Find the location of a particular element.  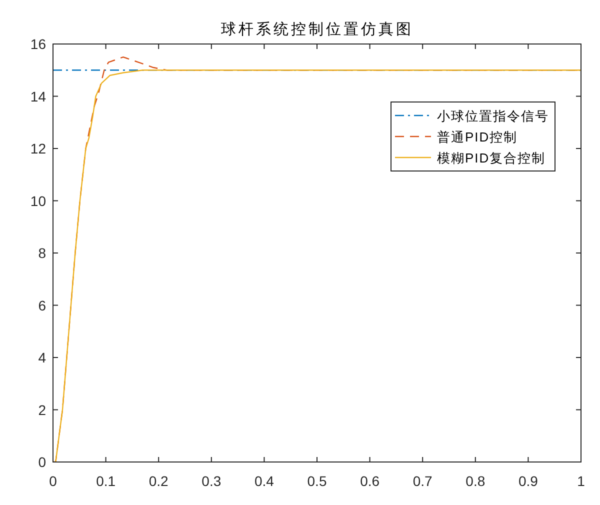

y-tick-label: 10 is located at coordinates (38, 200).